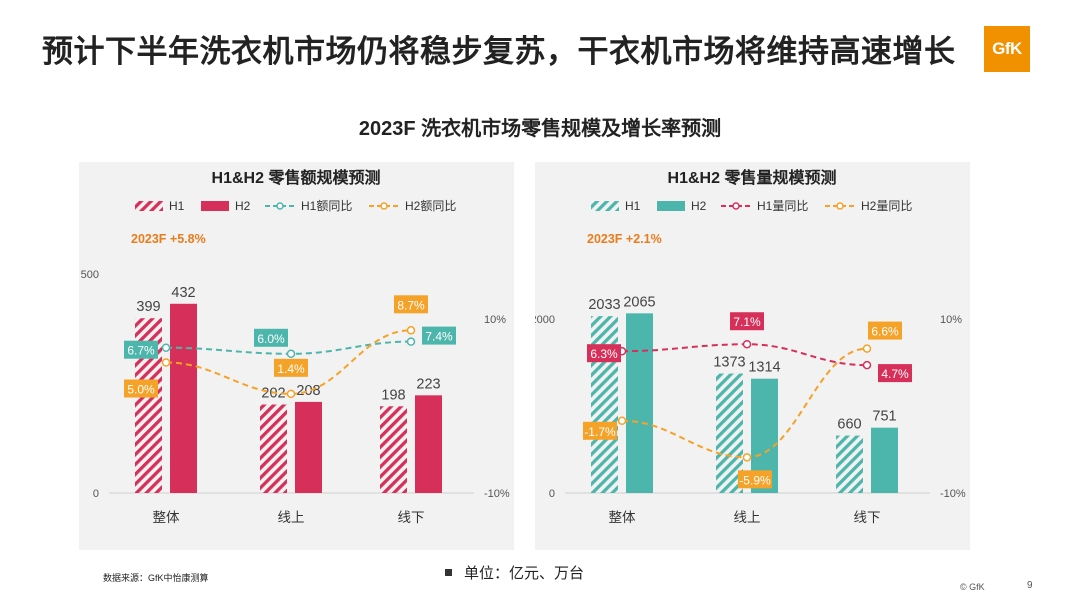 The height and width of the screenshot is (608, 1080). I want to click on chart-title: H1&H2 零售量规模预测, so click(752, 177).